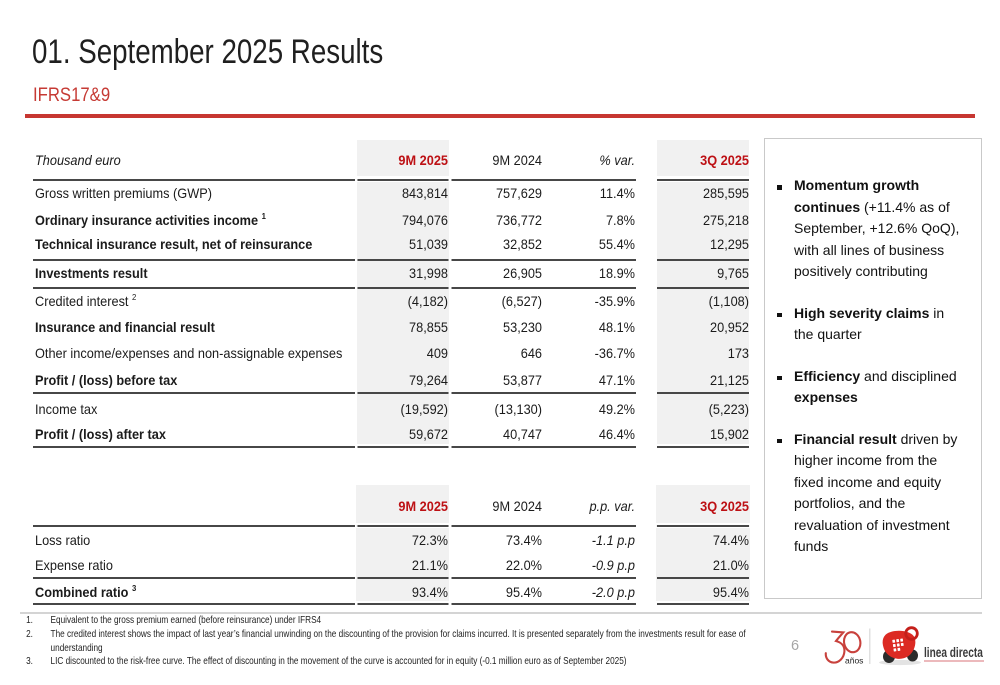  Describe the element at coordinates (854, 661) in the screenshot. I see `svg-text: años` at that location.